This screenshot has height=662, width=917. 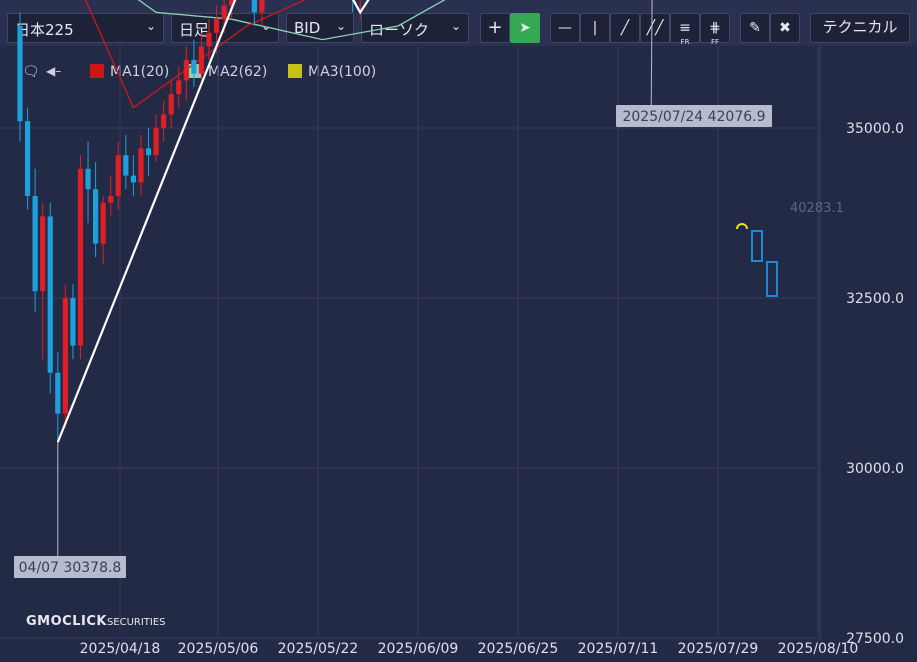 I want to click on x-tick-label: 2025/07/29, so click(x=718, y=649).